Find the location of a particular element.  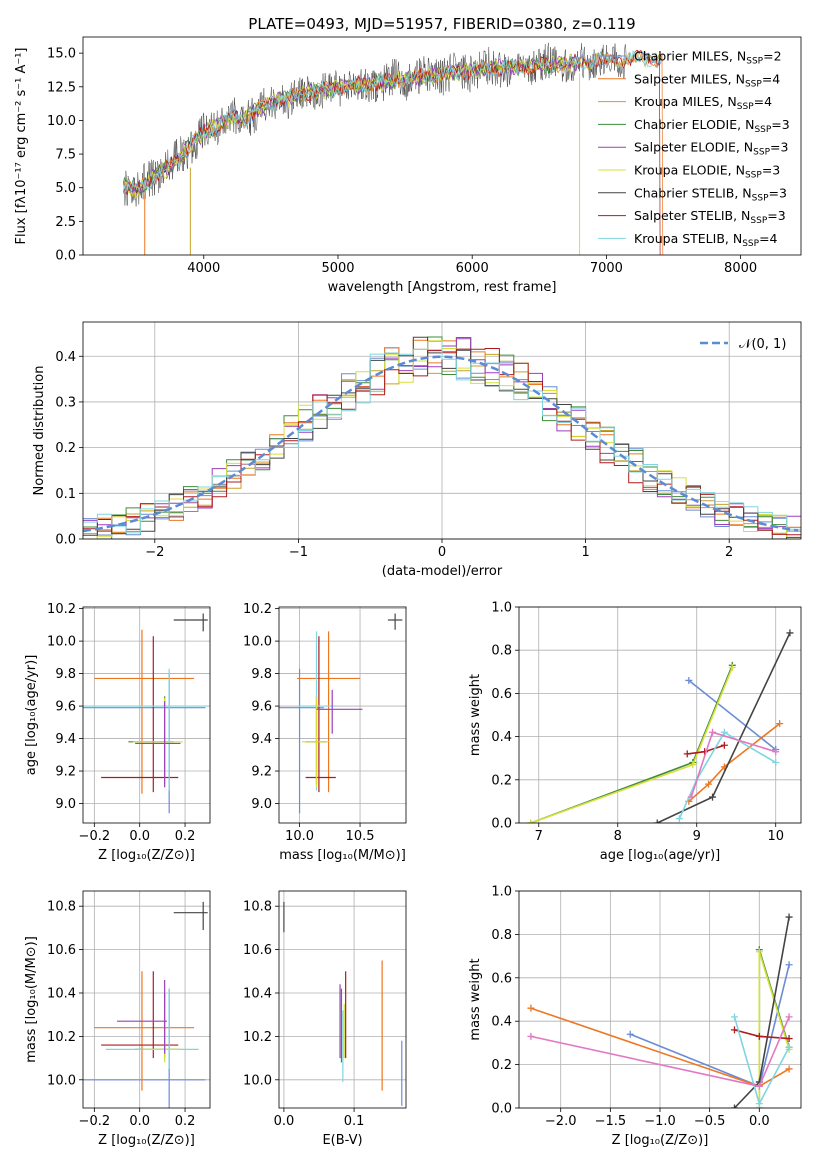

x-tick-label: −1.0 is located at coordinates (660, 1121).